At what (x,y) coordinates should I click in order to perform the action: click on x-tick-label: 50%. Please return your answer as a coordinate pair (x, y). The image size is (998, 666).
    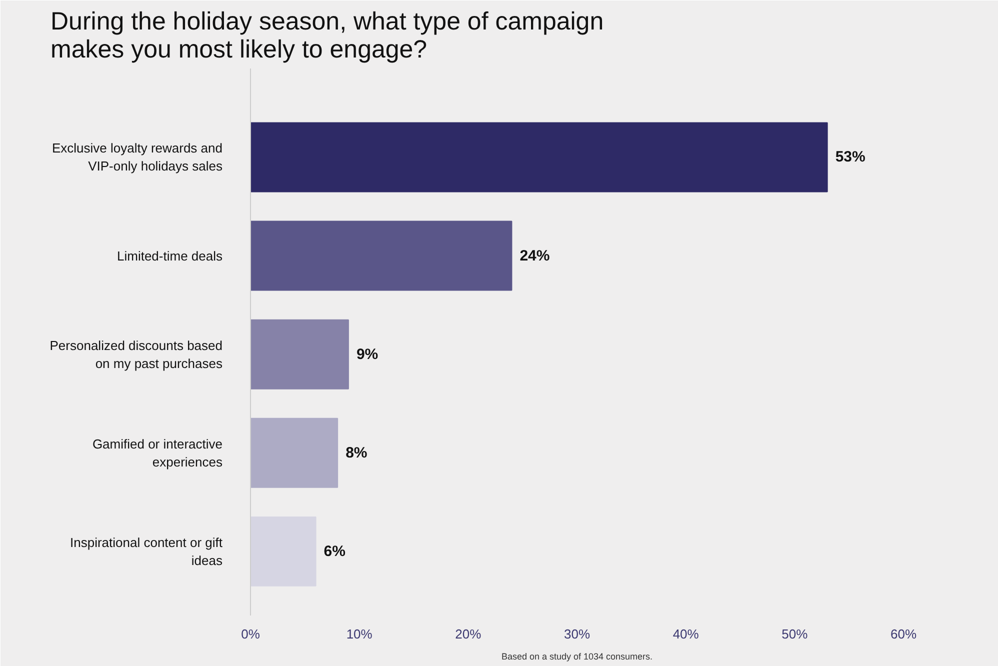
    Looking at the image, I should click on (795, 634).